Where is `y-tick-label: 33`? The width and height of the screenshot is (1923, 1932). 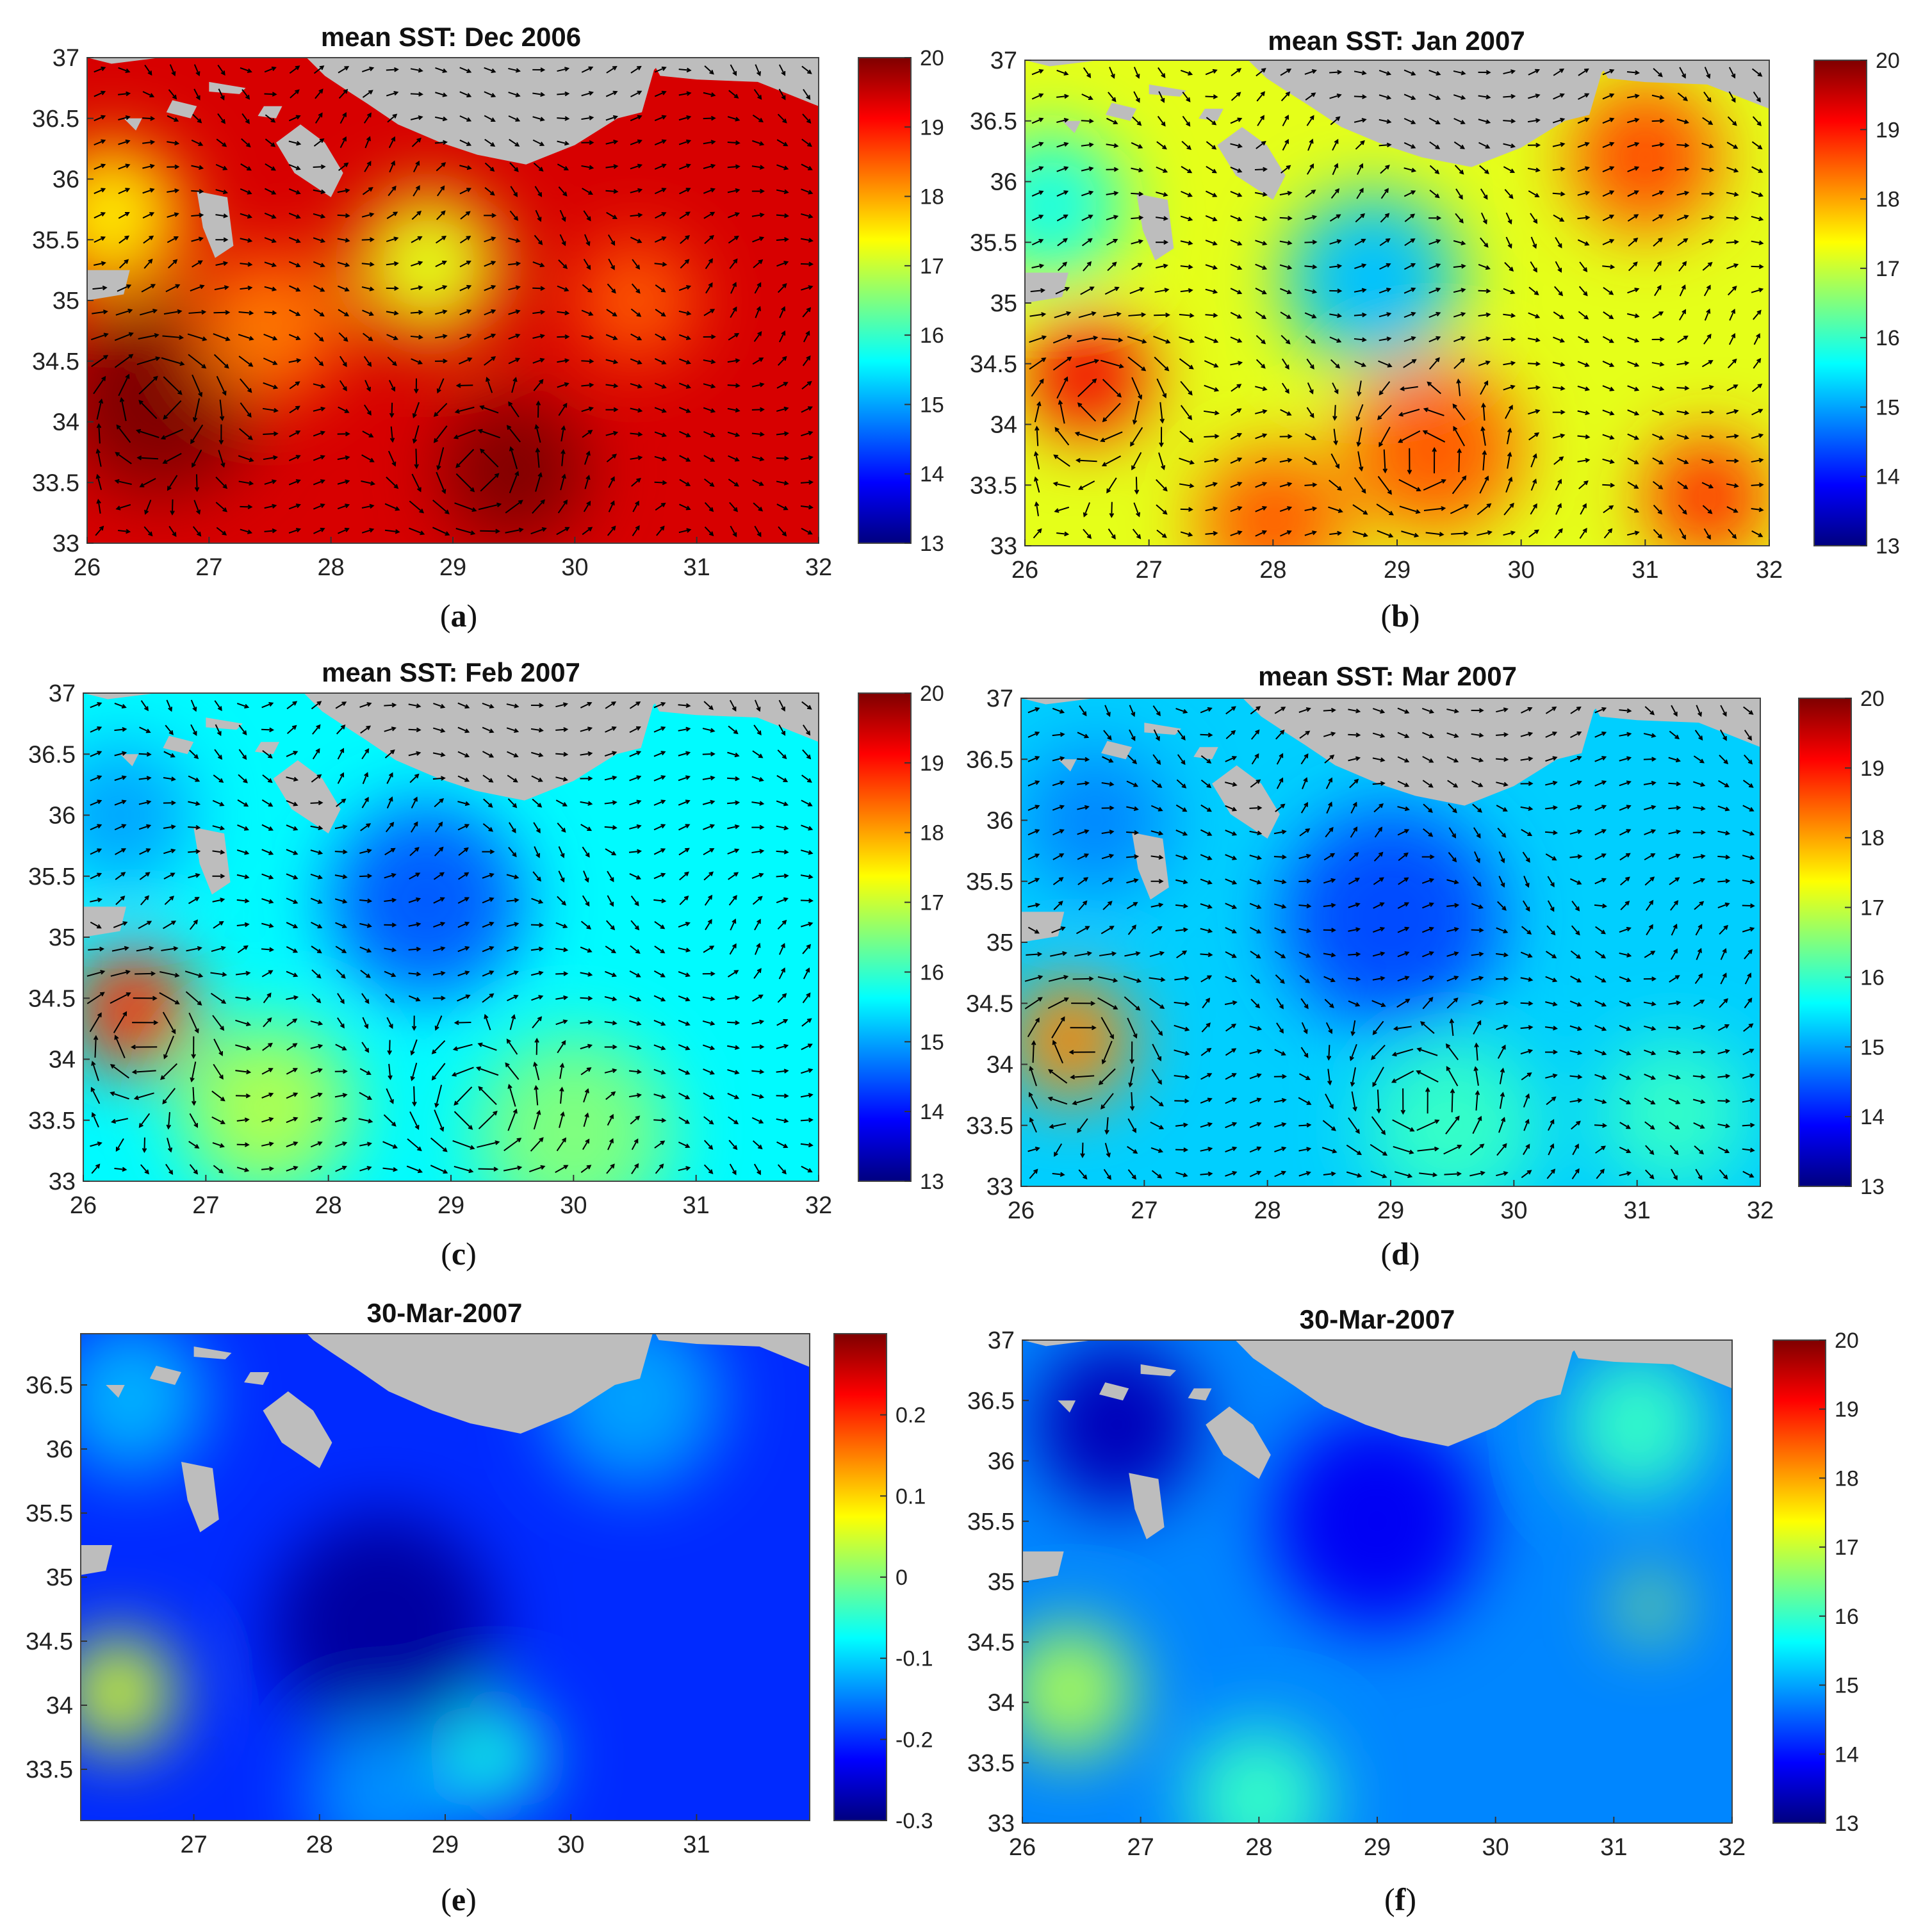 y-tick-label: 33 is located at coordinates (66, 543).